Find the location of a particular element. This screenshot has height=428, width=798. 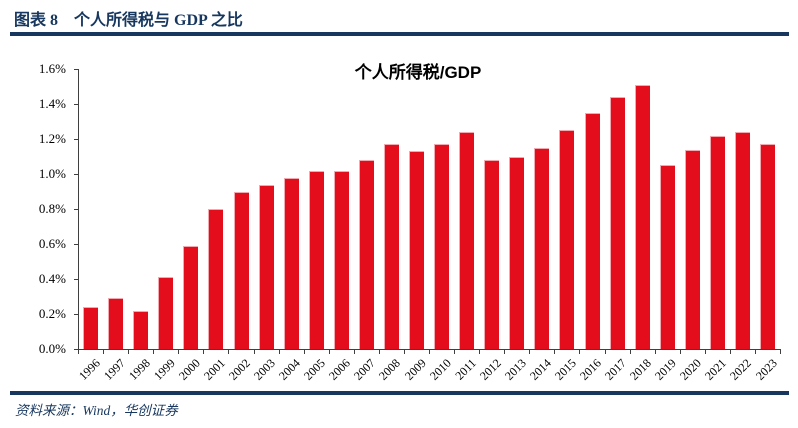

footer-divider-rule is located at coordinates (399, 393).